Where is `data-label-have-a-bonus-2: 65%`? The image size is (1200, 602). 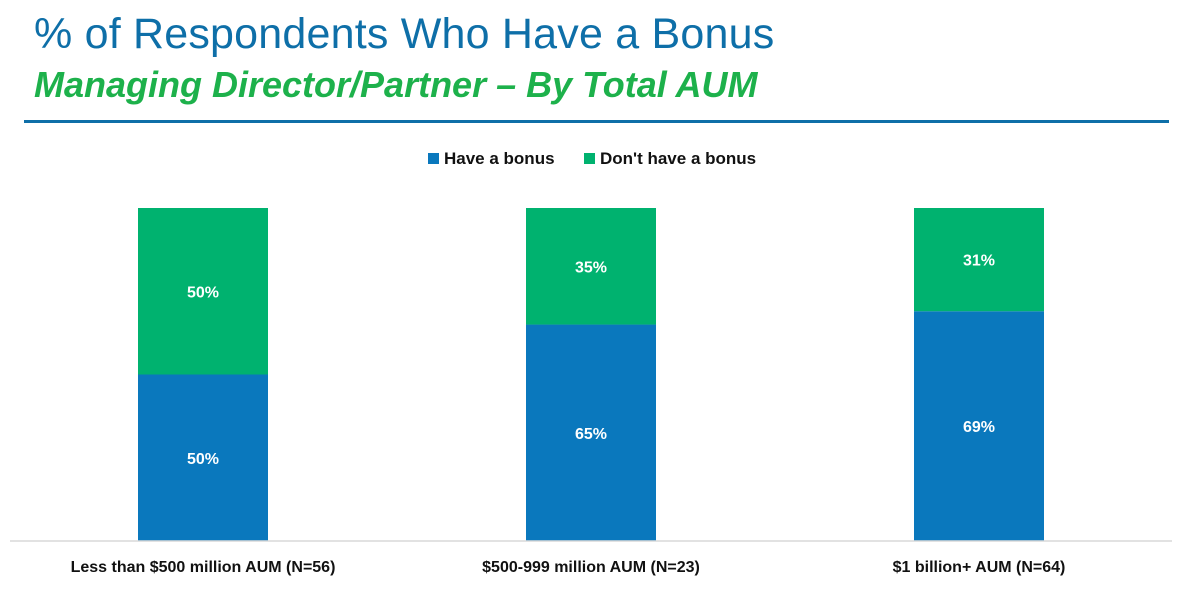 data-label-have-a-bonus-2: 65% is located at coordinates (591, 434).